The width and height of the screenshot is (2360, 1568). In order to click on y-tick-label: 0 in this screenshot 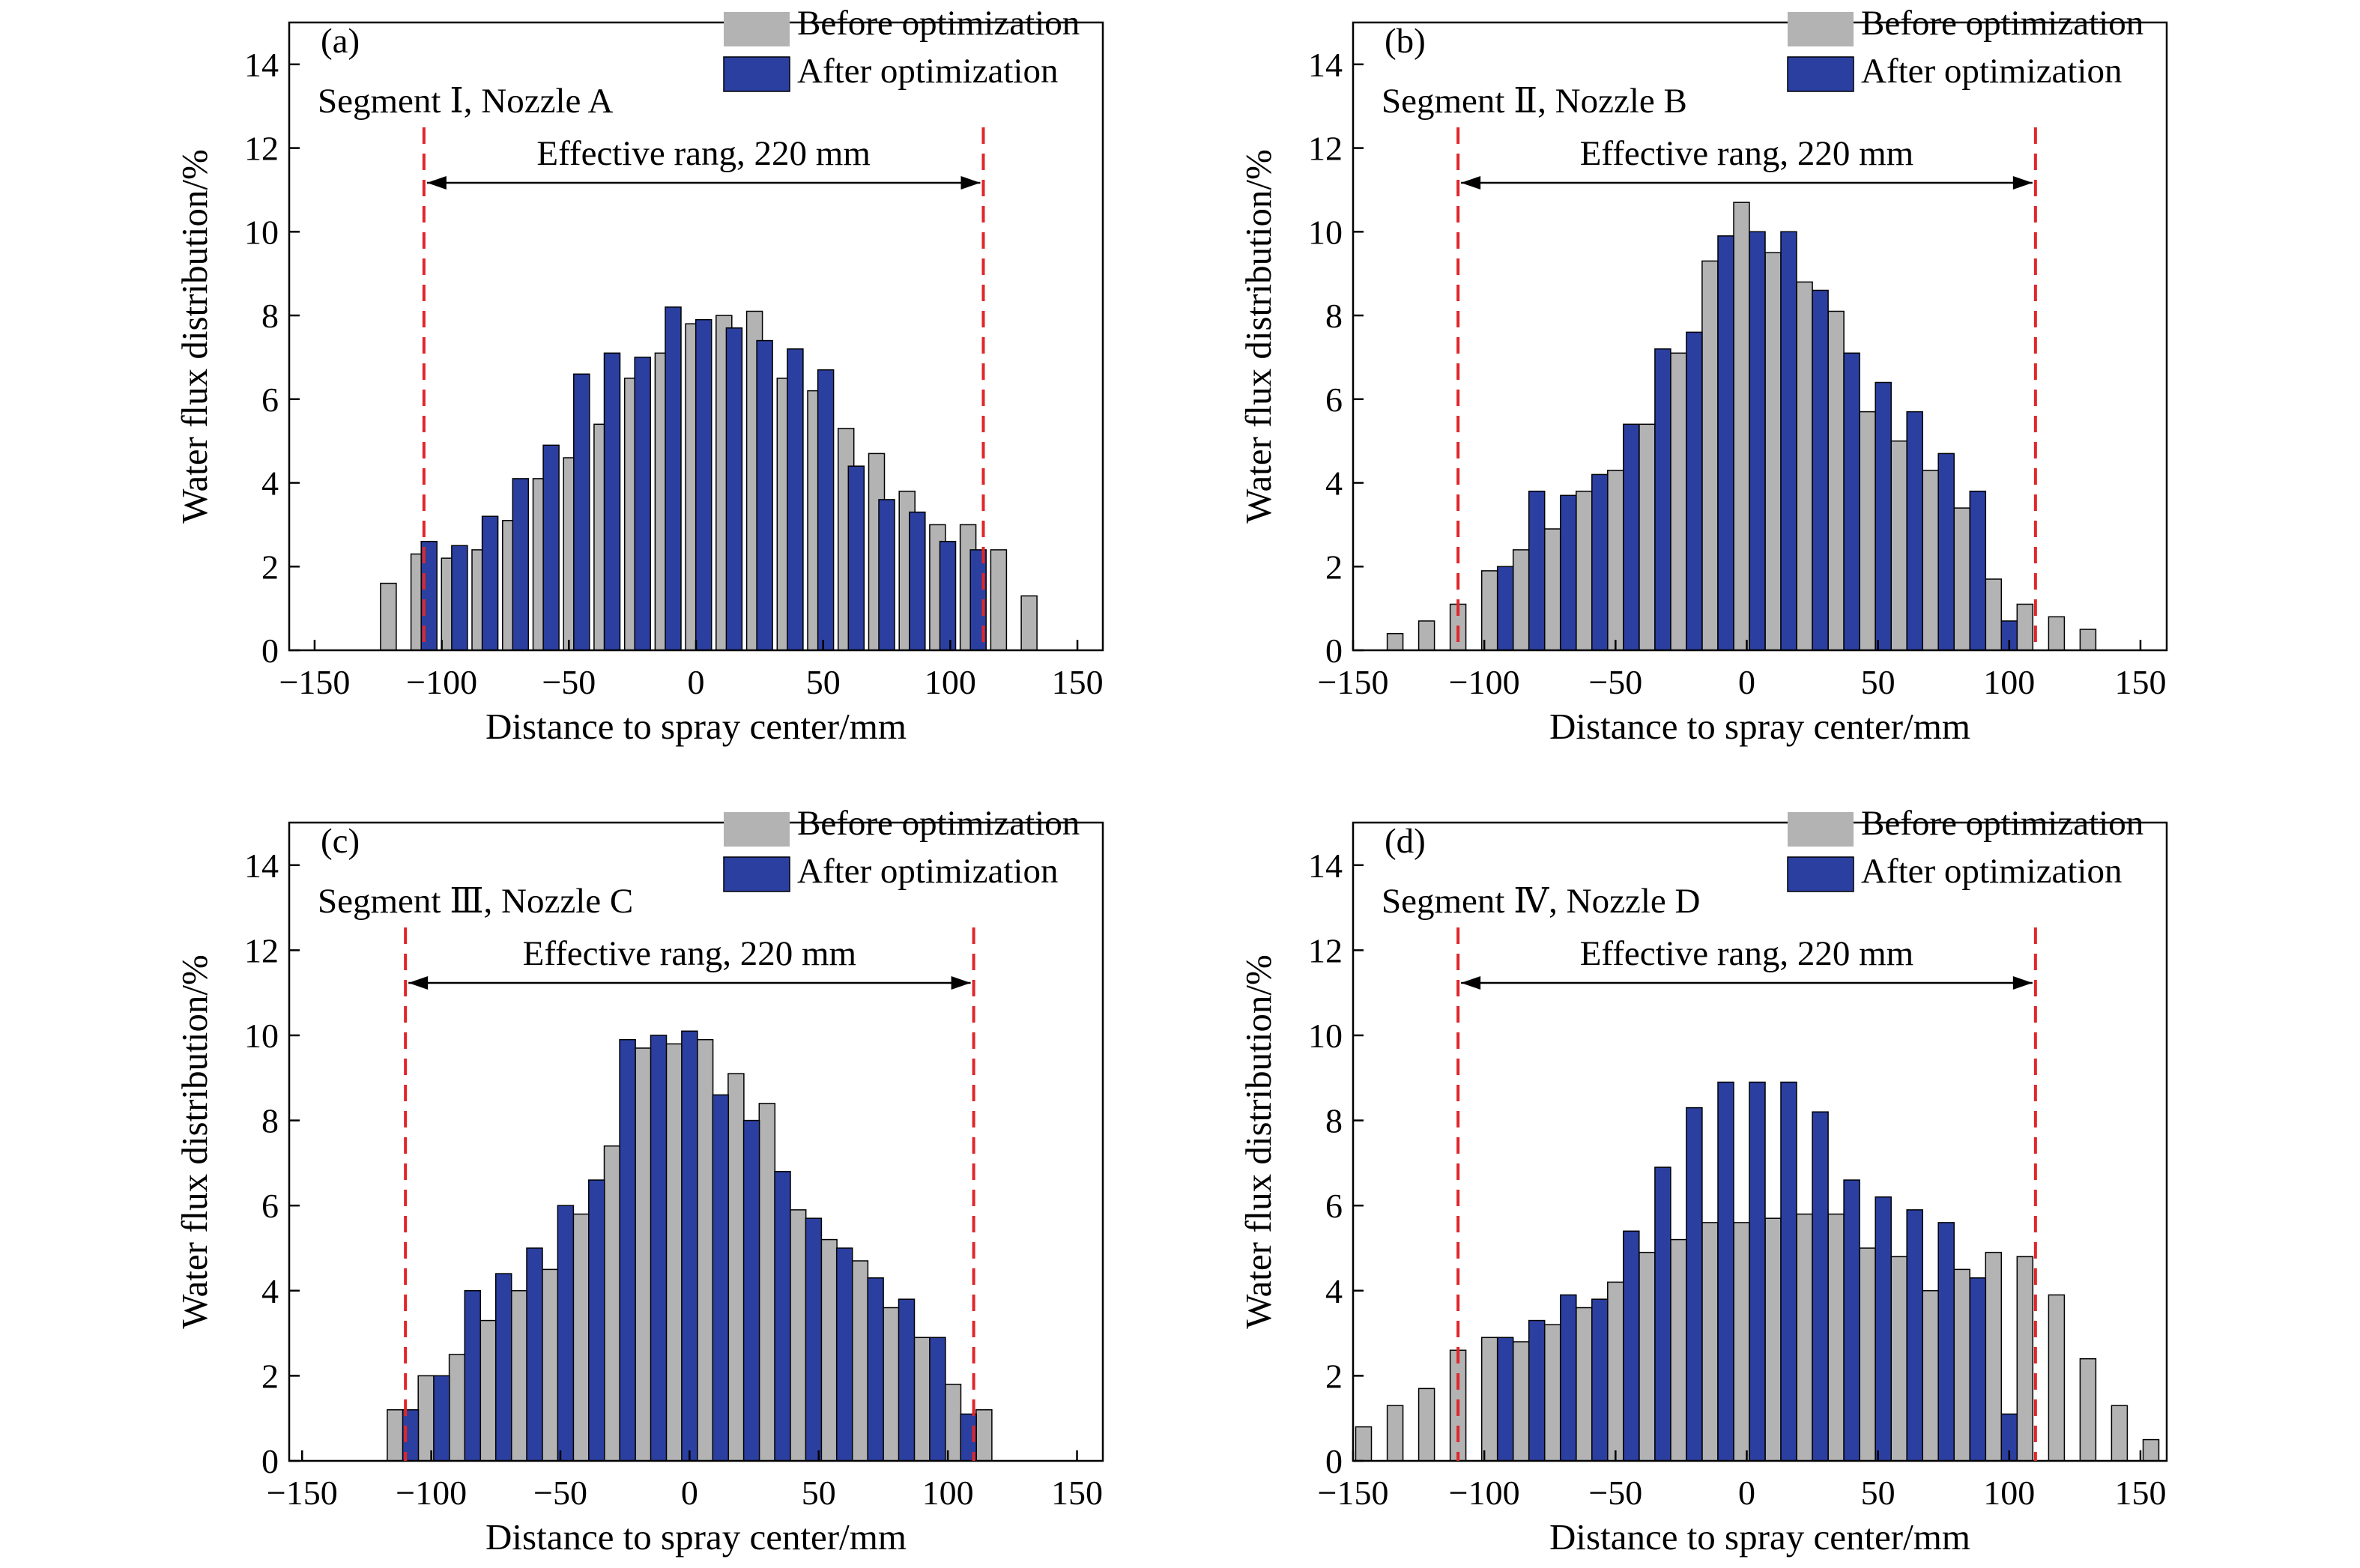, I will do `click(1334, 651)`.